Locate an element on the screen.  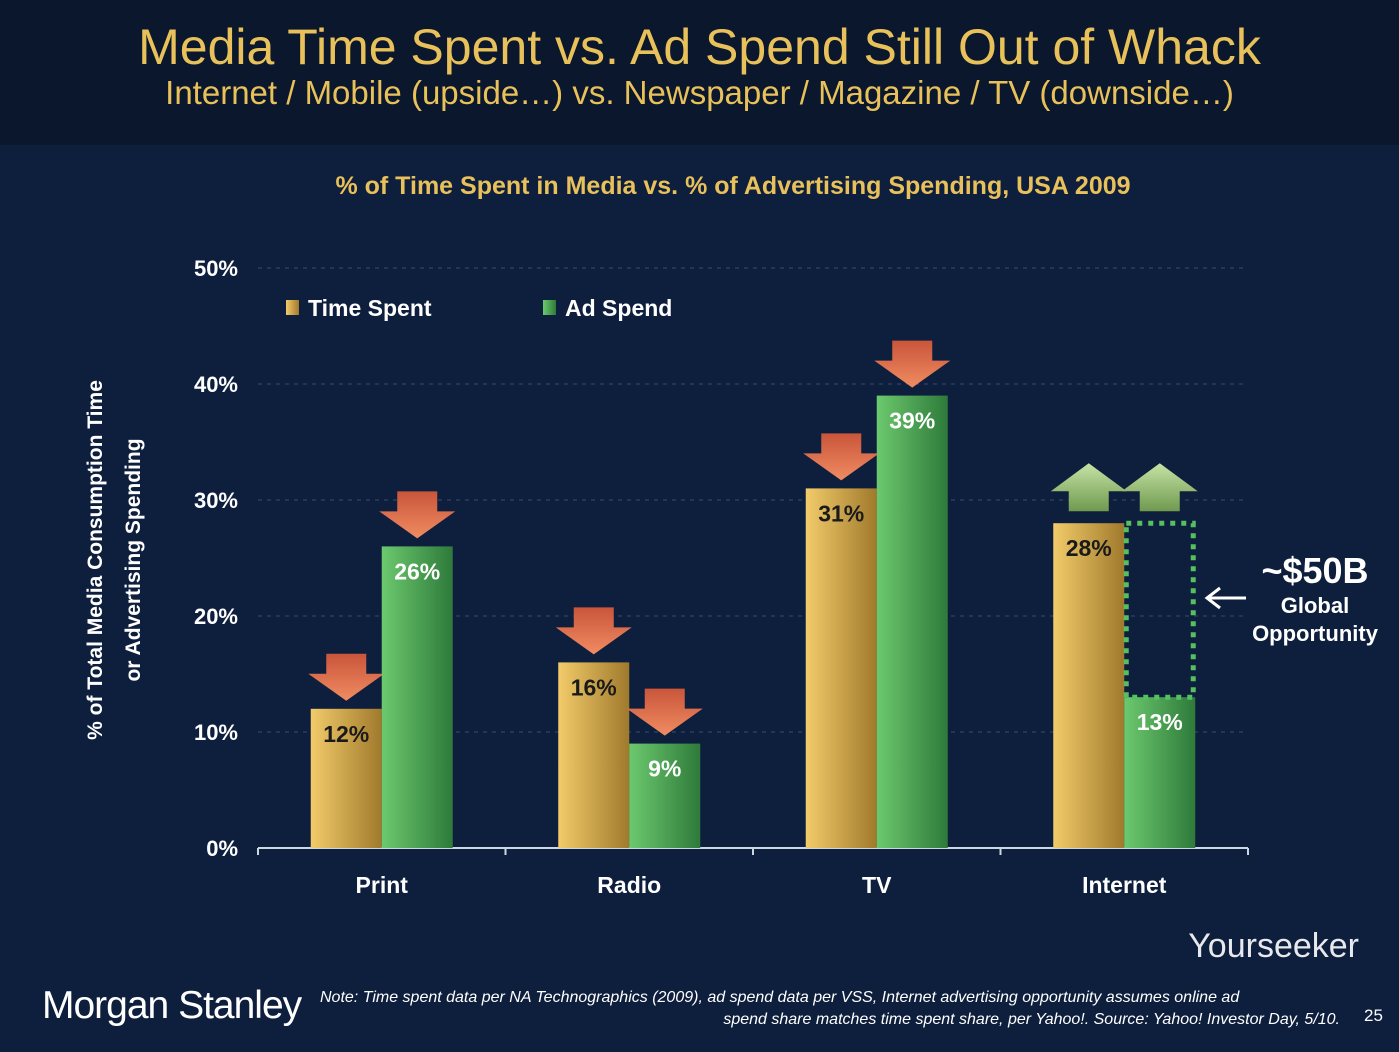
opportunity-amount: ~$50B is located at coordinates (1315, 570).